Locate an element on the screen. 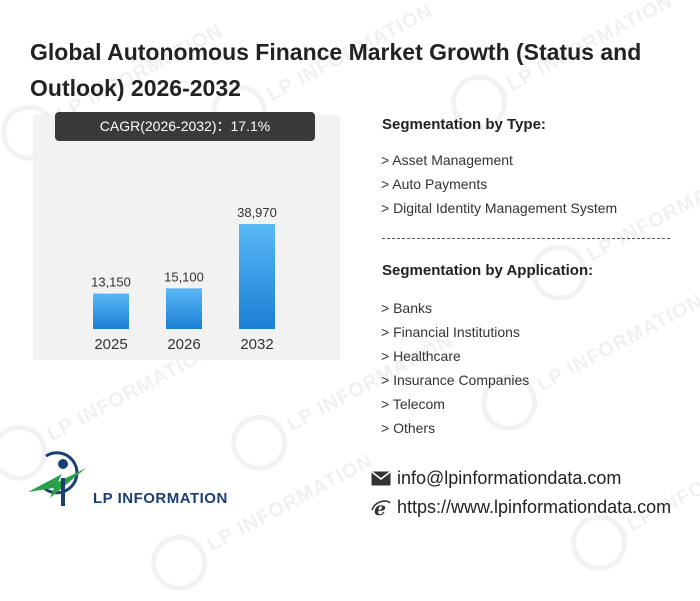  list-item: > Telecom is located at coordinates (413, 404).